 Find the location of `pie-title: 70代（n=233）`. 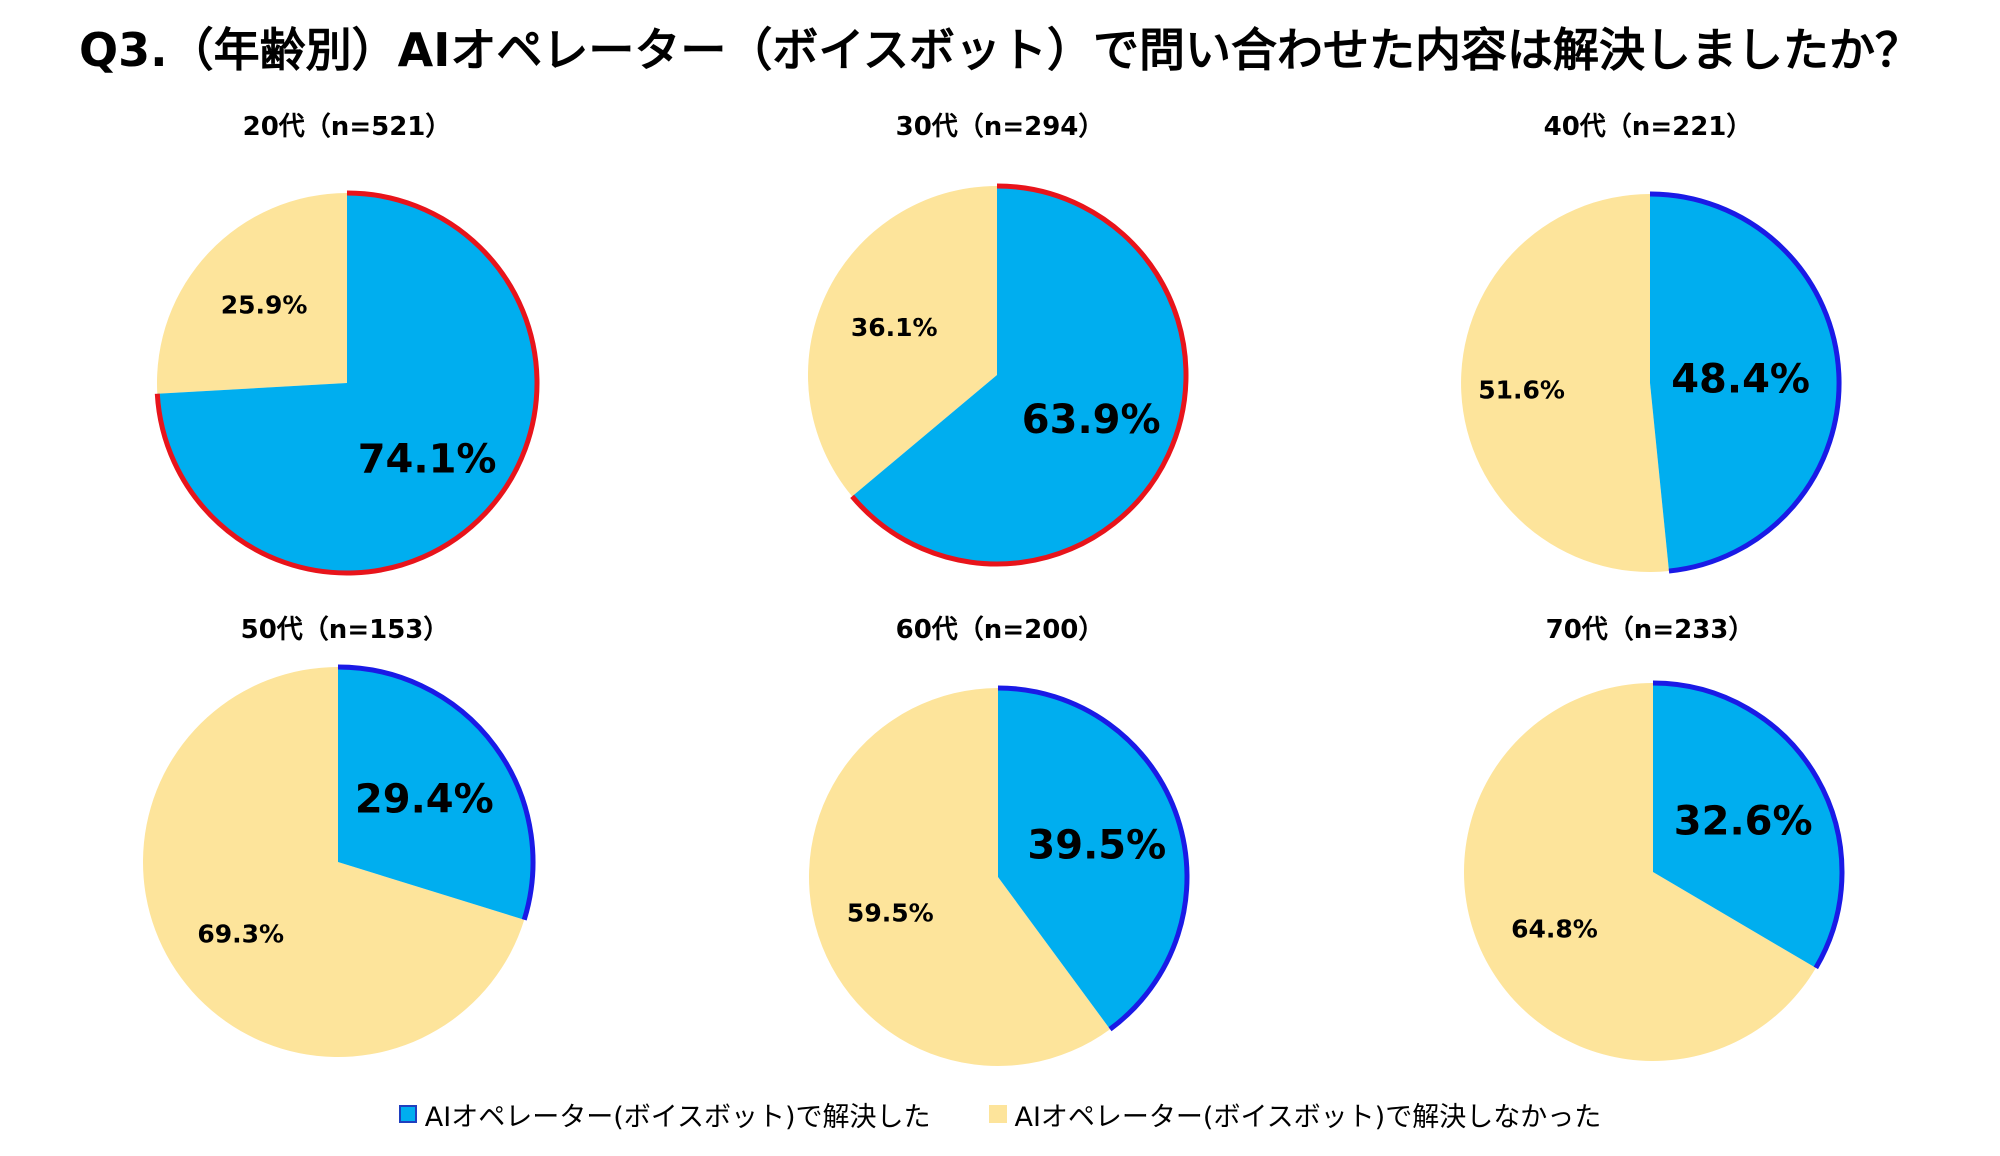

pie-title: 70代（n=233） is located at coordinates (1650, 630).